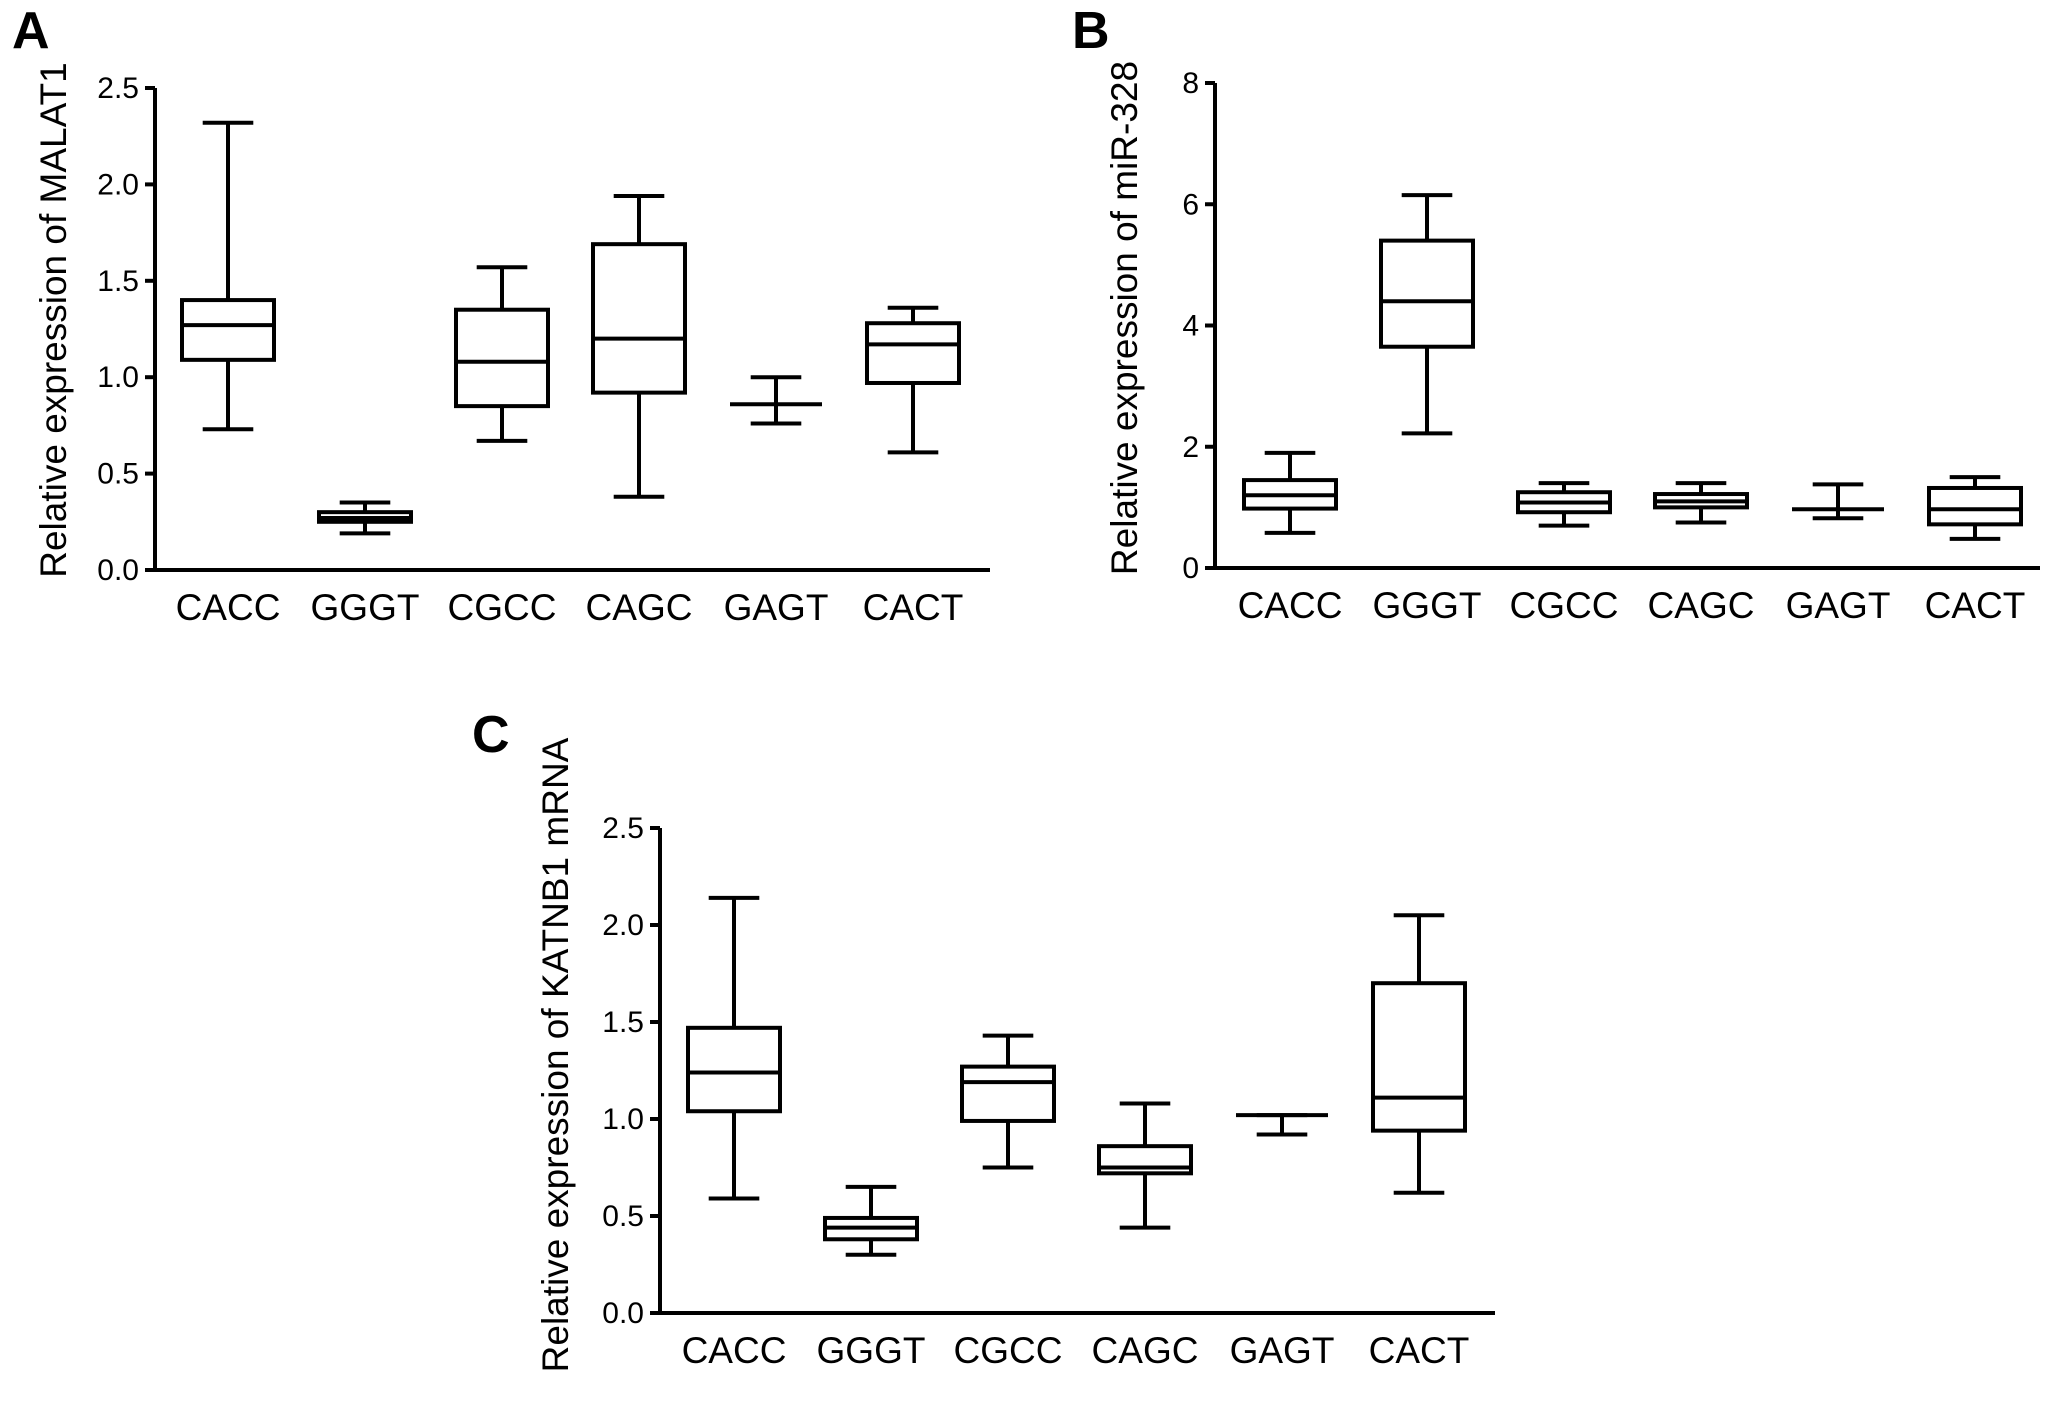  Describe the element at coordinates (1190, 447) in the screenshot. I see `panel-b-y-tick-label: 2` at that location.